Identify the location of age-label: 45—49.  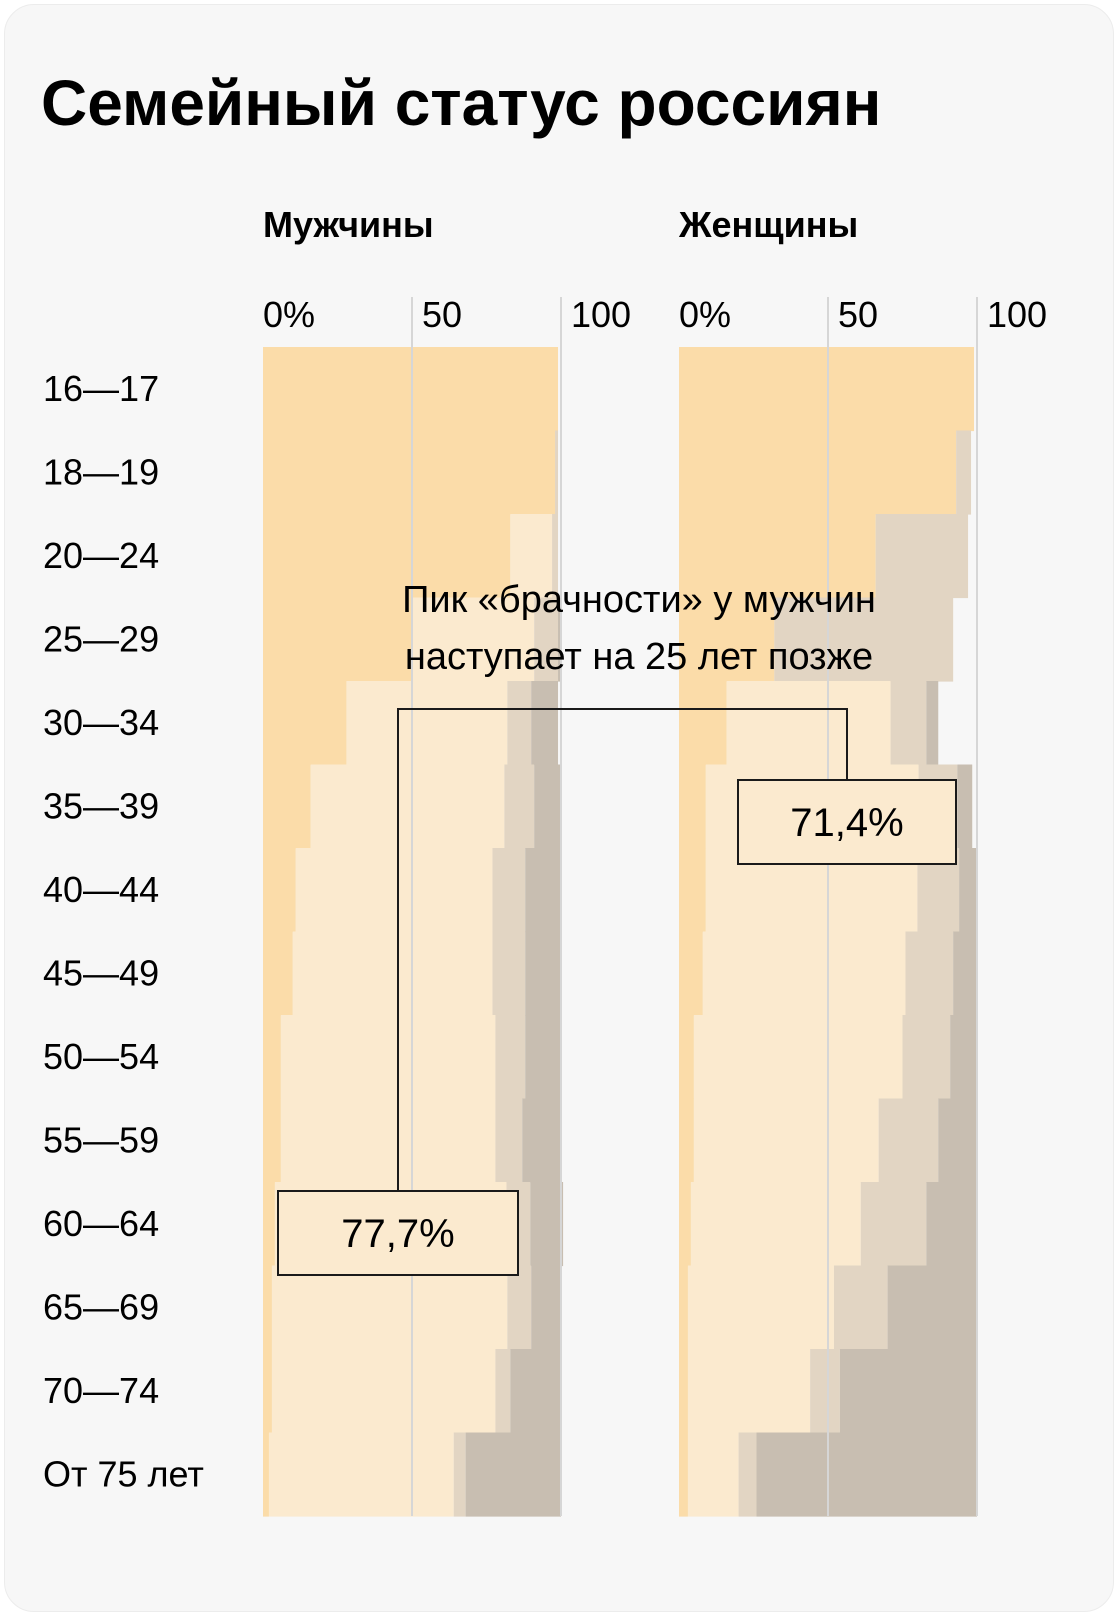
(101, 972).